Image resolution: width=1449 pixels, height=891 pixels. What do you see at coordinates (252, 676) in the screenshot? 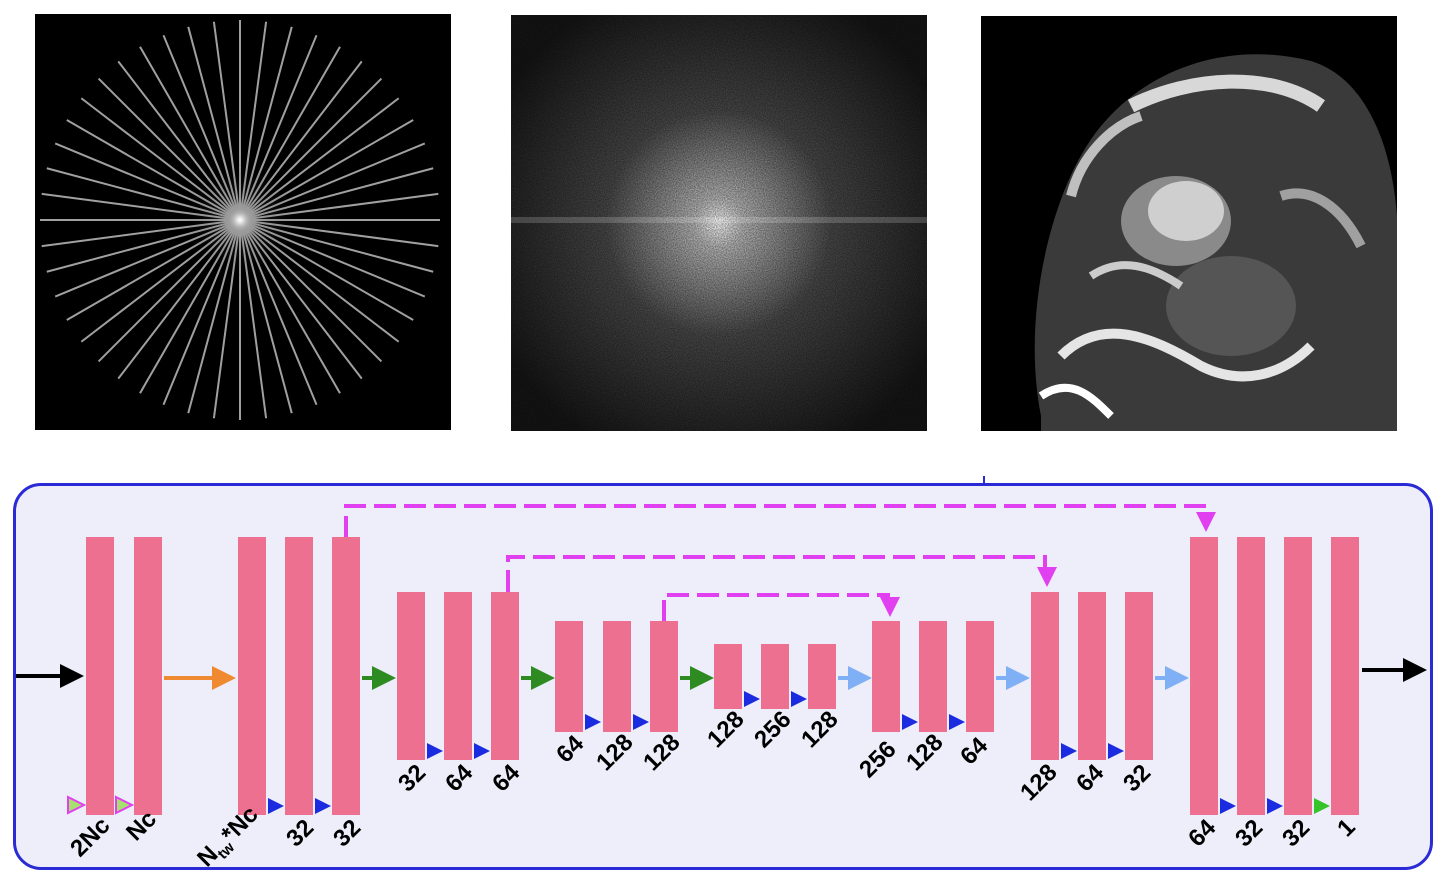
I see `block-ntw-nc` at bounding box center [252, 676].